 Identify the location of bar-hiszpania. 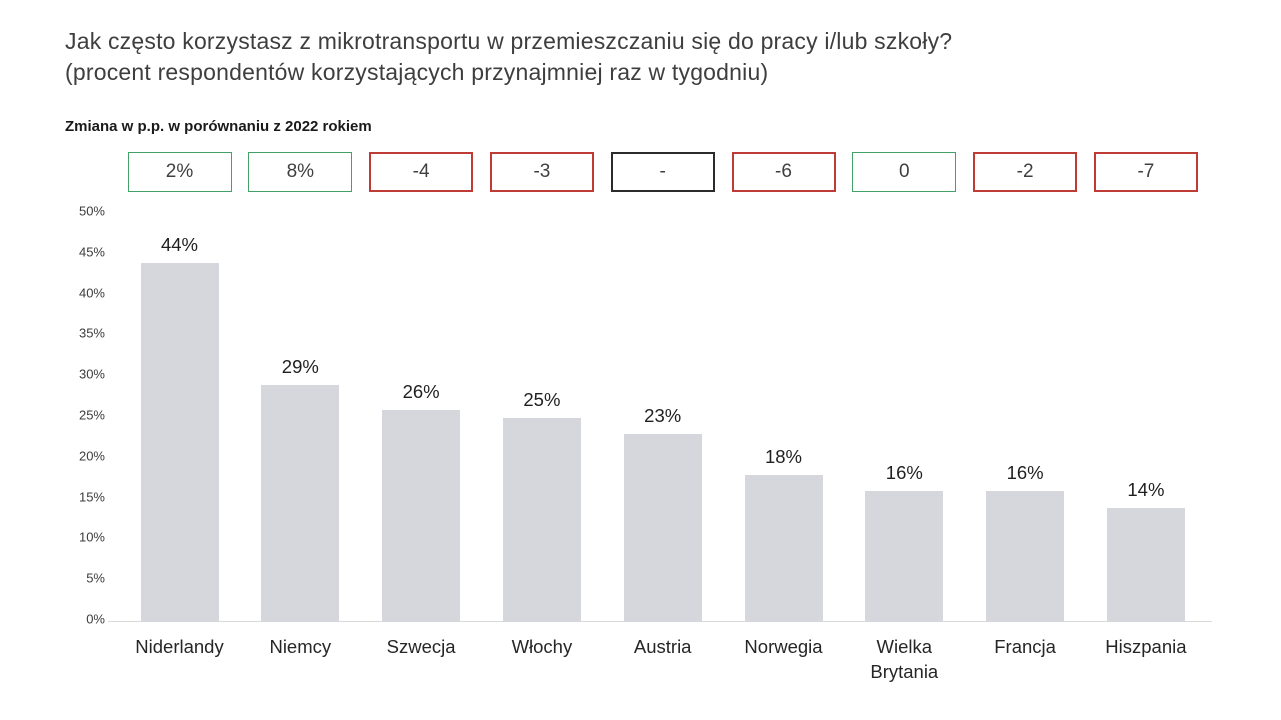
(1145, 564).